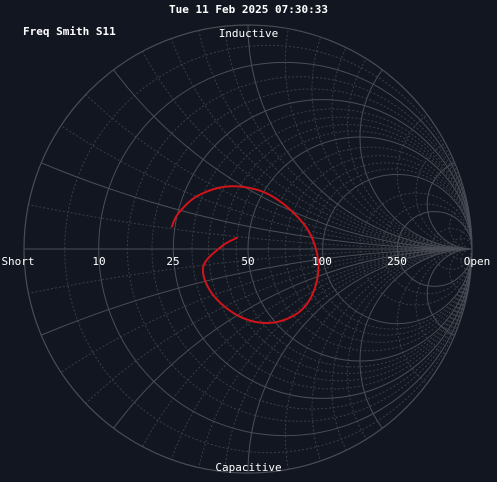  What do you see at coordinates (477, 261) in the screenshot?
I see `open-label: Open` at bounding box center [477, 261].